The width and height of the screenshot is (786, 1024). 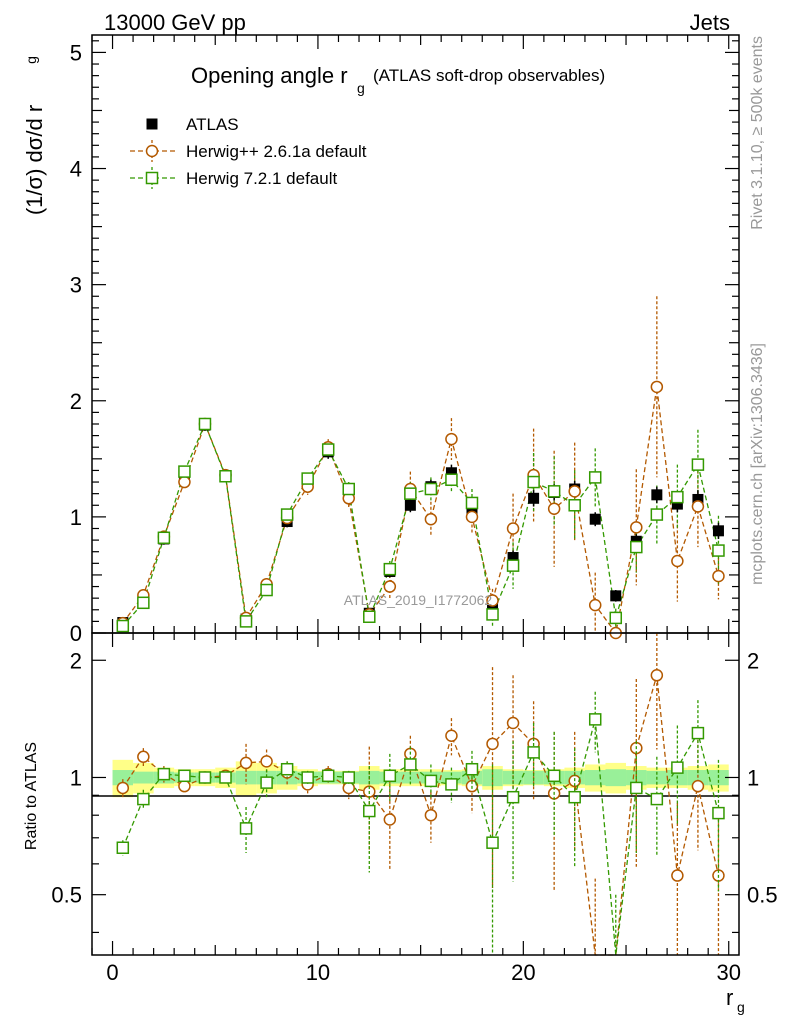 I want to click on x-tick-label: 30, so click(x=728, y=972).